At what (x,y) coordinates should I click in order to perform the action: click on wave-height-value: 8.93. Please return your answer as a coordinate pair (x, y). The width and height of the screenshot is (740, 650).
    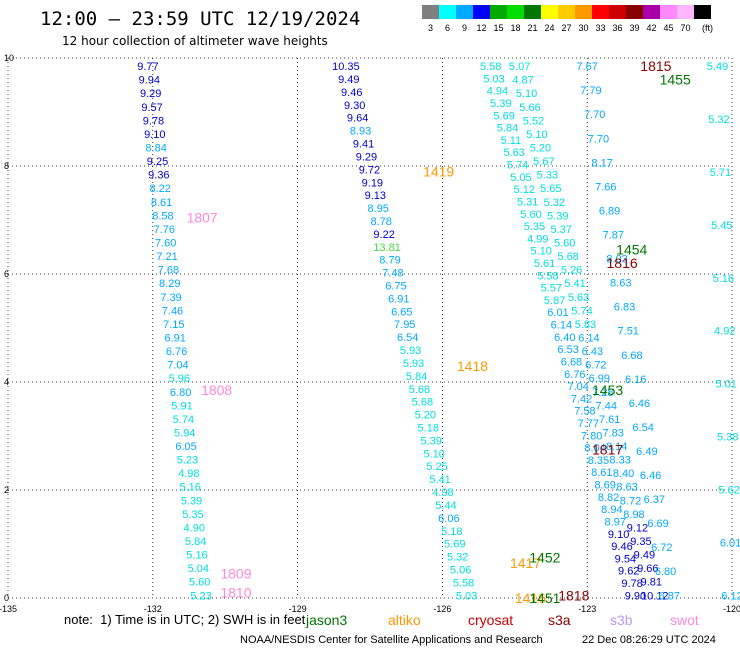
    Looking at the image, I should click on (360, 132).